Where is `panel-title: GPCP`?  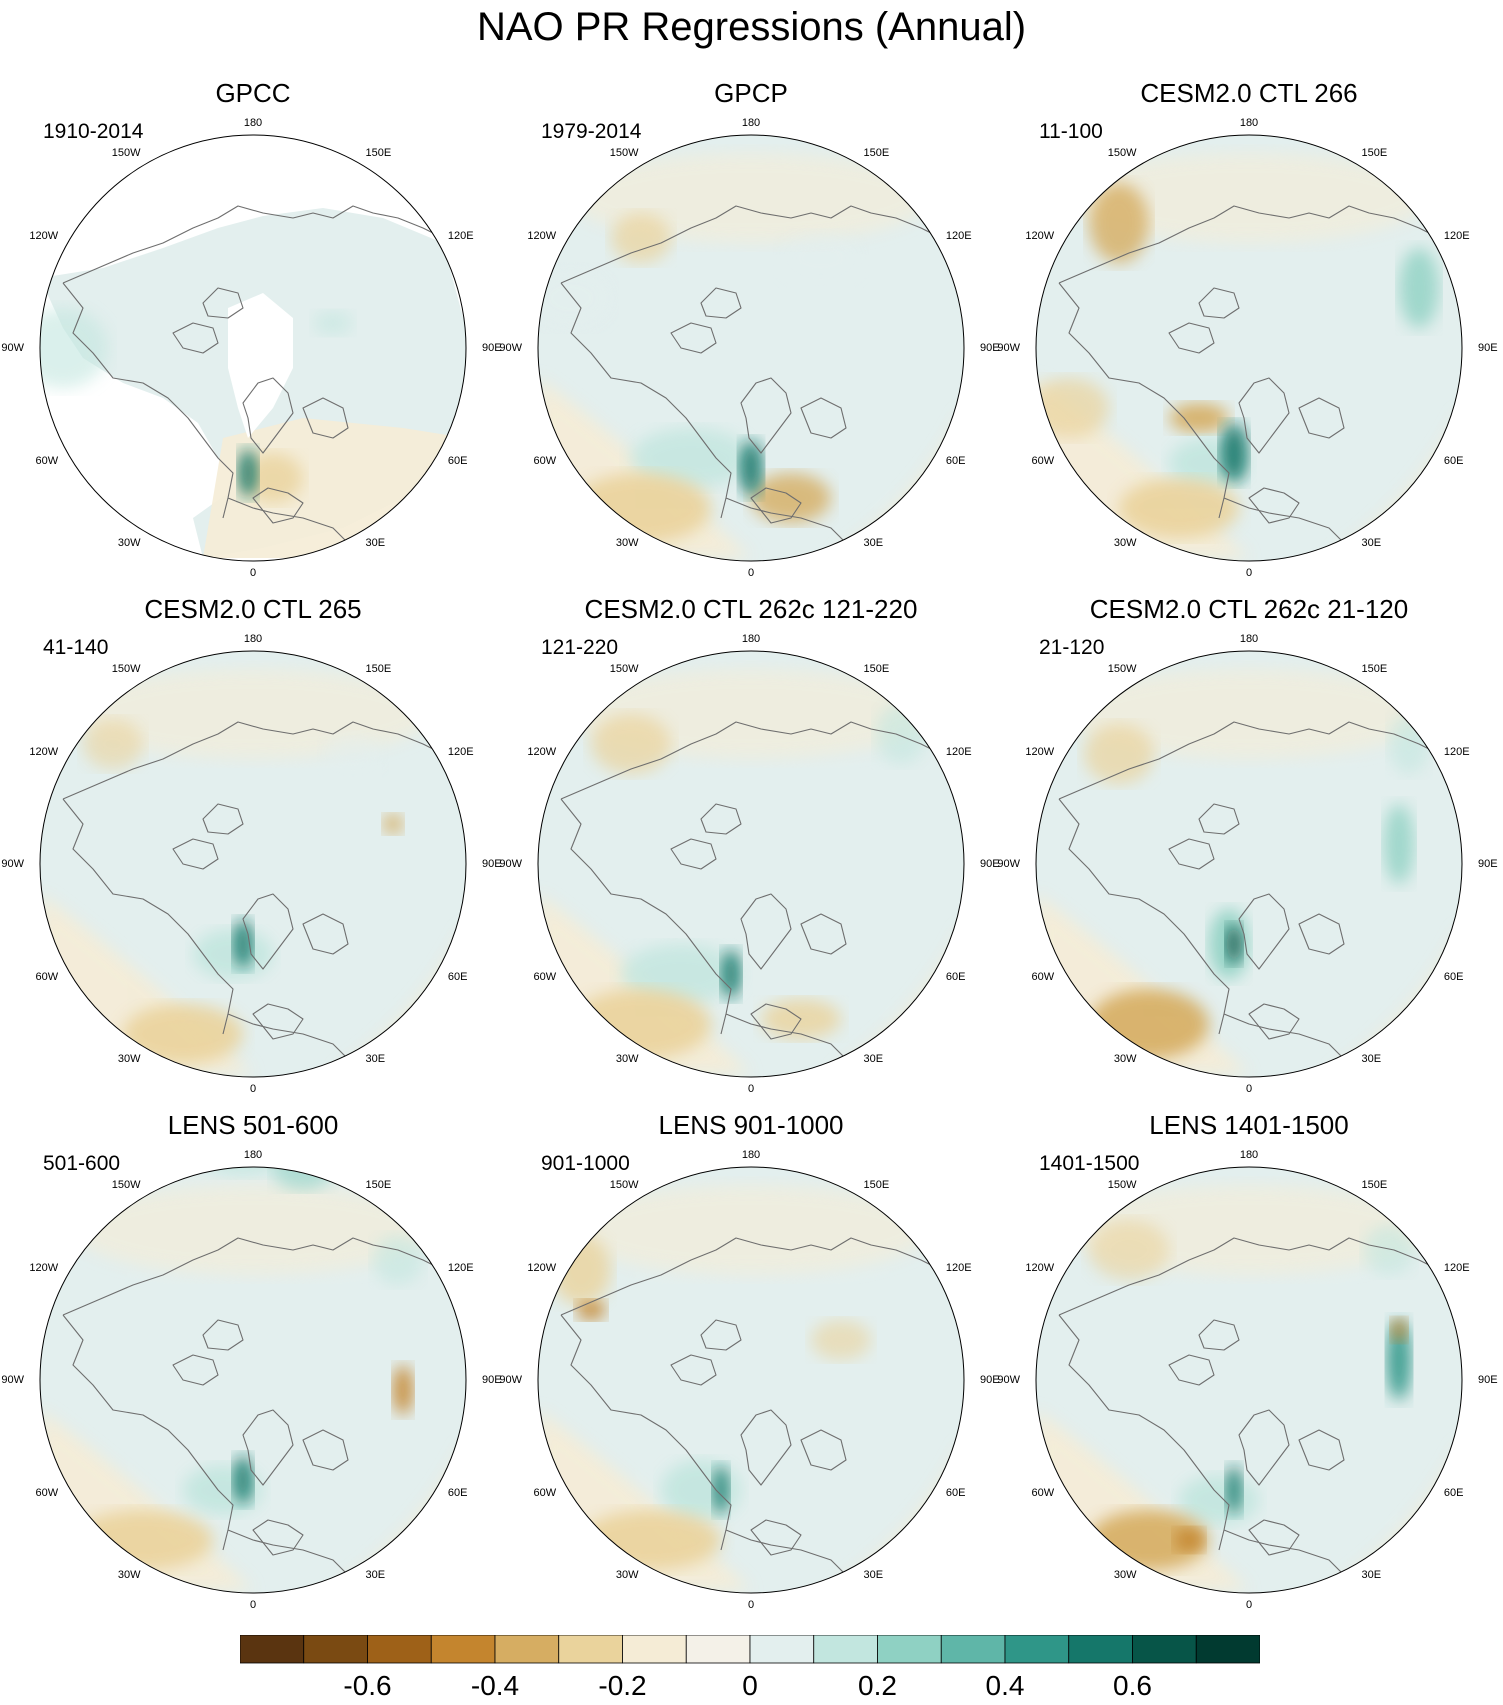 panel-title: GPCP is located at coordinates (751, 93).